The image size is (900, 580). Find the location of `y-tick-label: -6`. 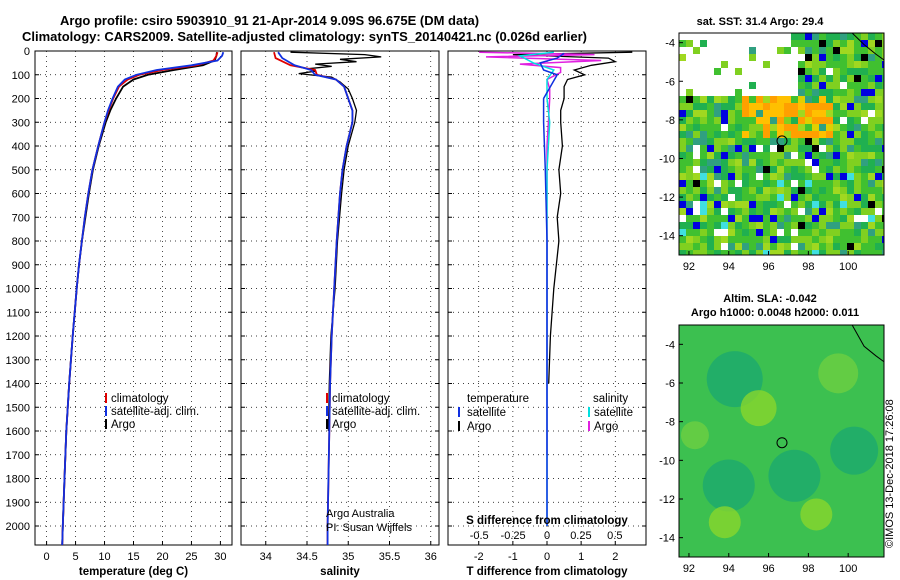

y-tick-label: -6 is located at coordinates (670, 384).